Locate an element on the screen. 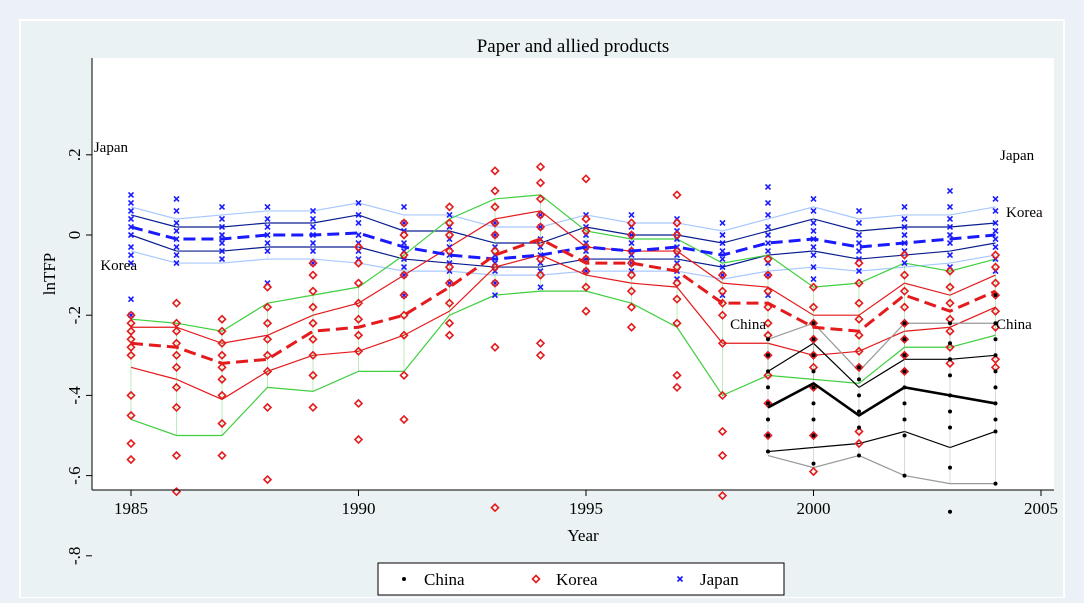 The height and width of the screenshot is (603, 1084). japan-point-3-stroke-b is located at coordinates (131, 219).